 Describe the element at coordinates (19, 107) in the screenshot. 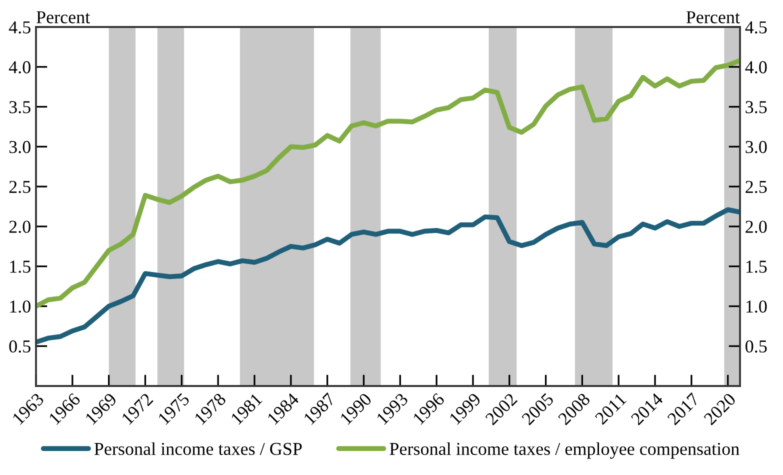

I see `y-tick-label: 3.5` at that location.